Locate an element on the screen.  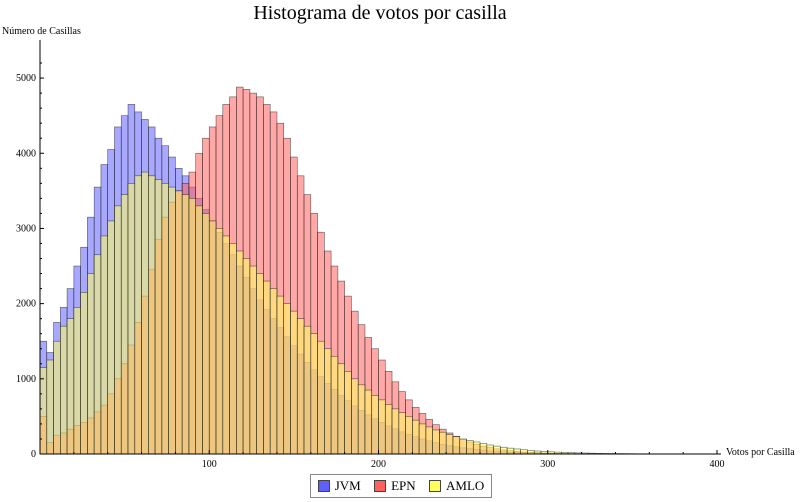
legend-item-epn: EPN is located at coordinates (395, 486).